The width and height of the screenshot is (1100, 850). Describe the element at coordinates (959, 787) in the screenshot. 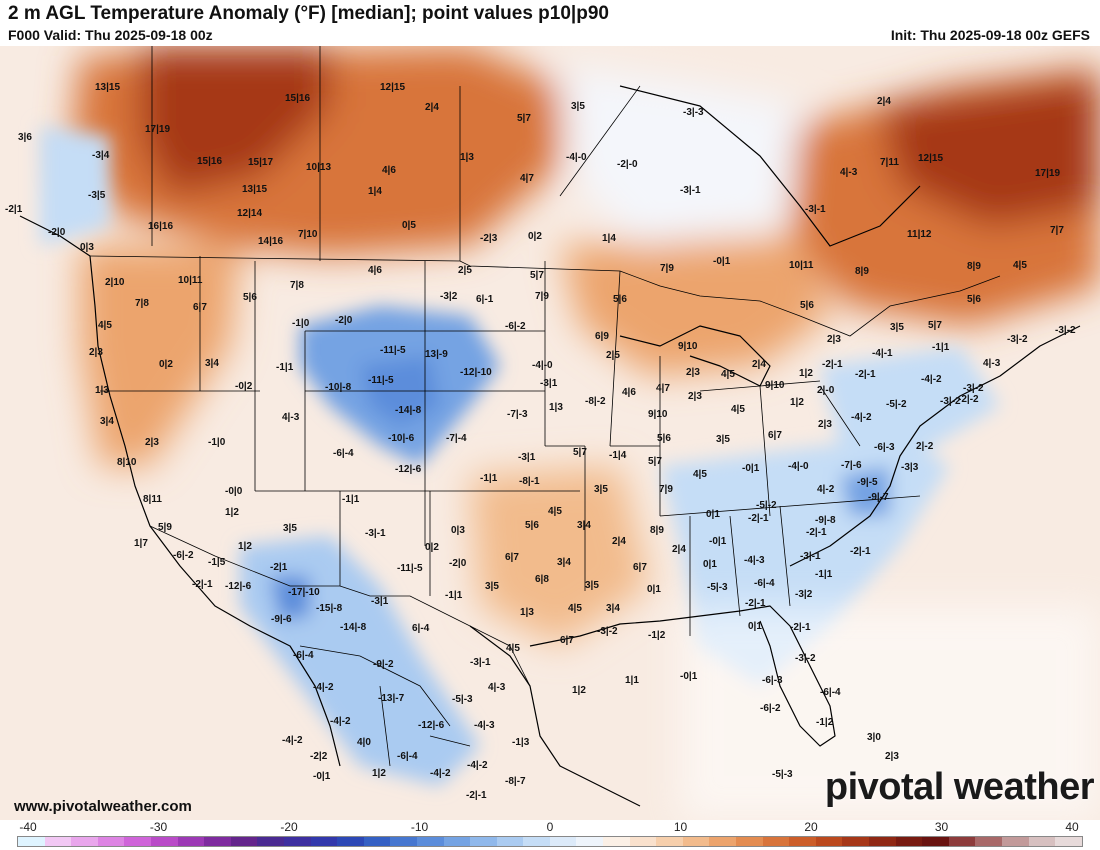

I see `brand-watermark: pivotal weather` at that location.